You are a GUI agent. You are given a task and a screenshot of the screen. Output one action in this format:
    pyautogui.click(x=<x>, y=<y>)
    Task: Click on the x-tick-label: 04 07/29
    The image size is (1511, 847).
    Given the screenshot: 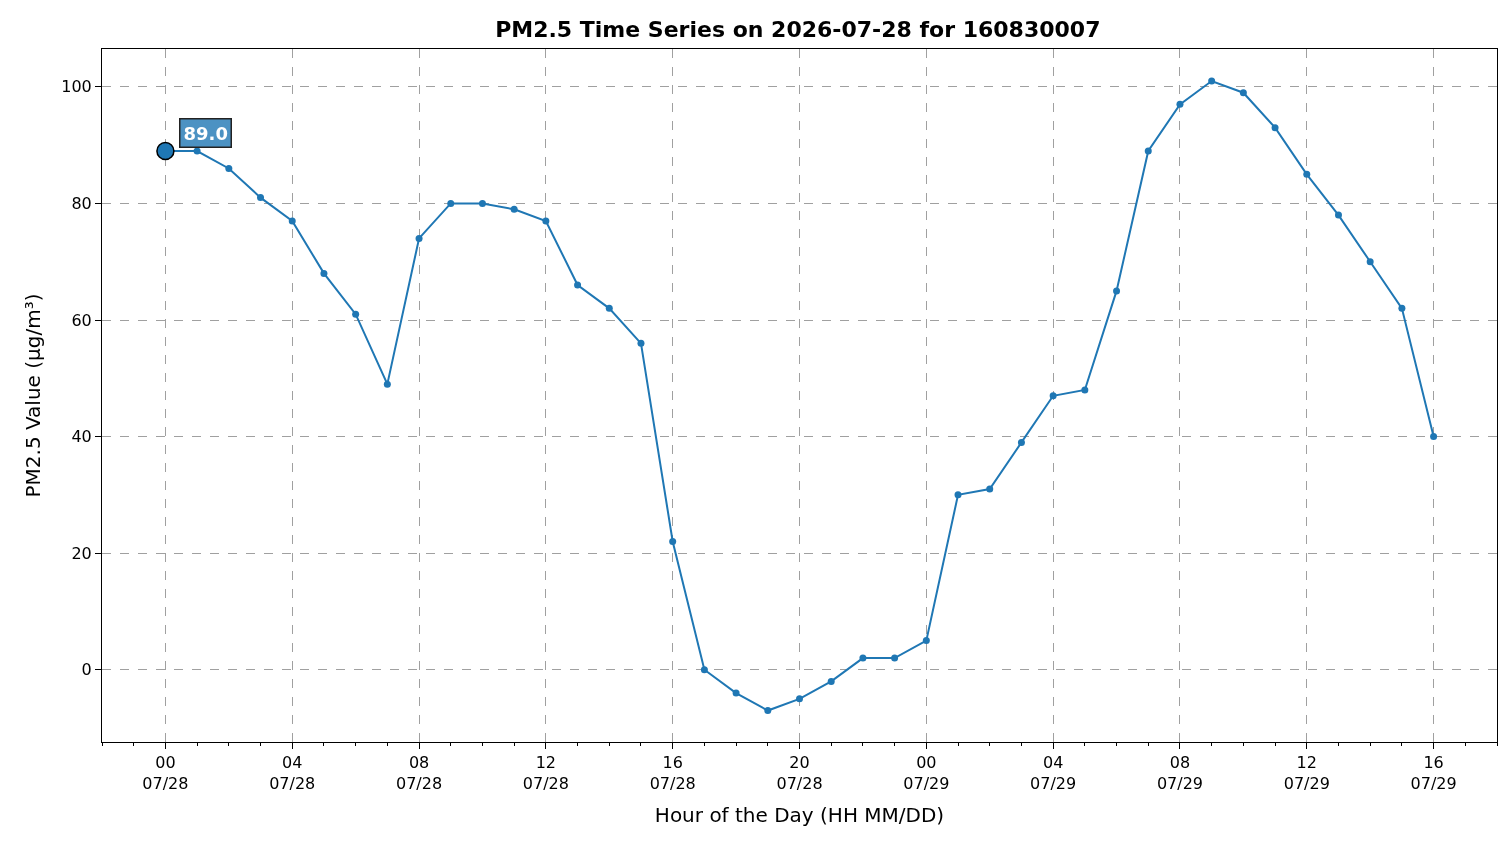 What is the action you would take?
    pyautogui.click(x=1053, y=773)
    